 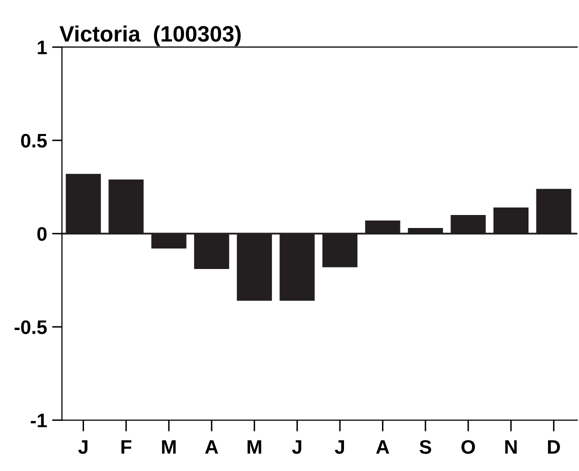 What do you see at coordinates (42, 47) in the screenshot?
I see `y-tick-label: 1` at bounding box center [42, 47].